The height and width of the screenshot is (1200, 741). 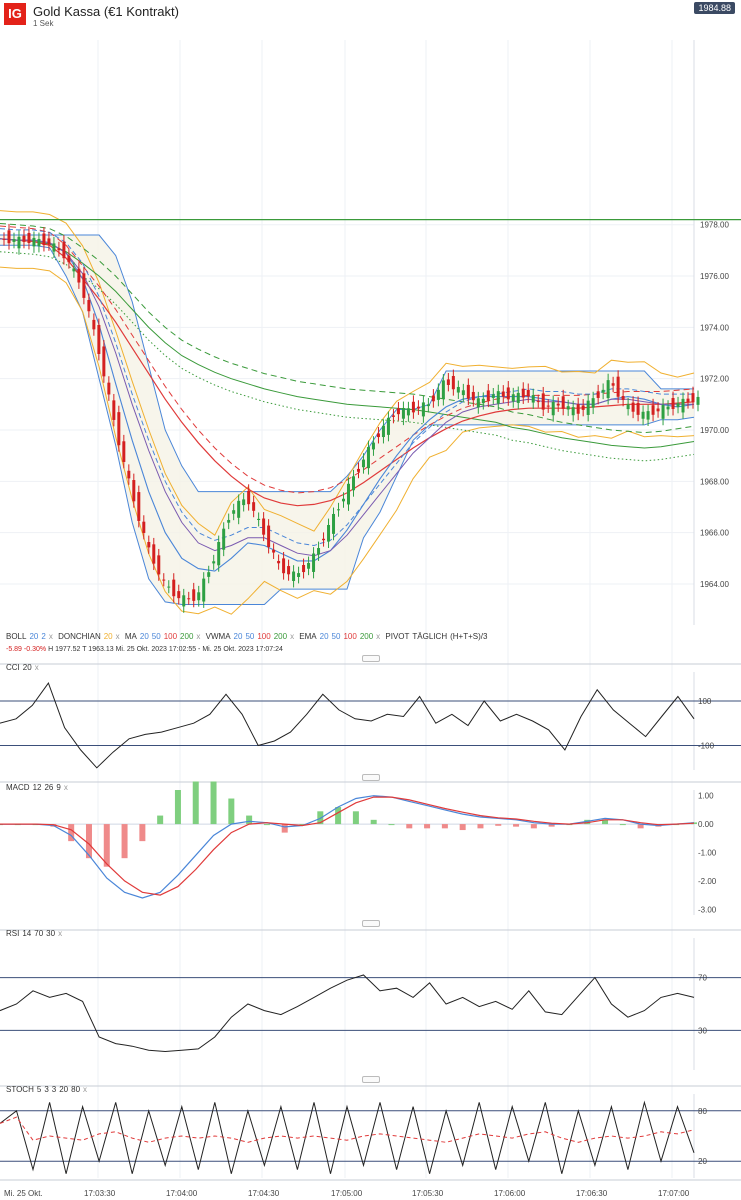 What do you see at coordinates (397, 636) in the screenshot?
I see `pivot-label: PIVOT` at bounding box center [397, 636].